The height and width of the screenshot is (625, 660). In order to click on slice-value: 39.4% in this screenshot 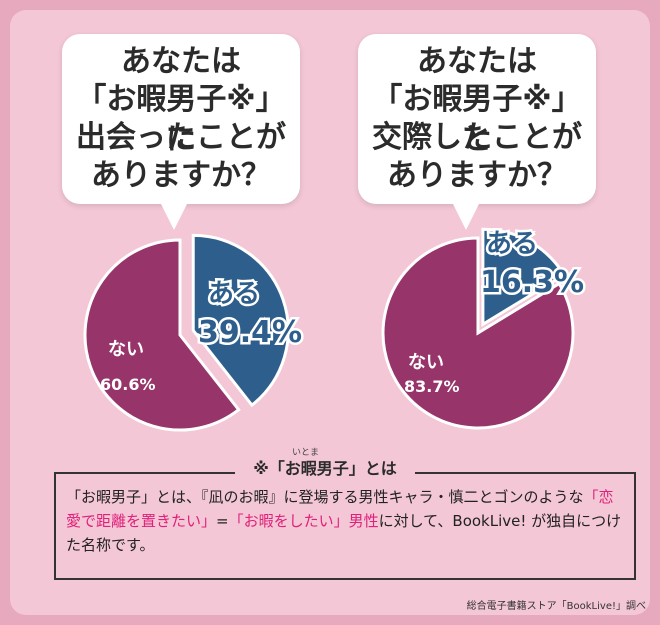, I will do `click(250, 332)`.